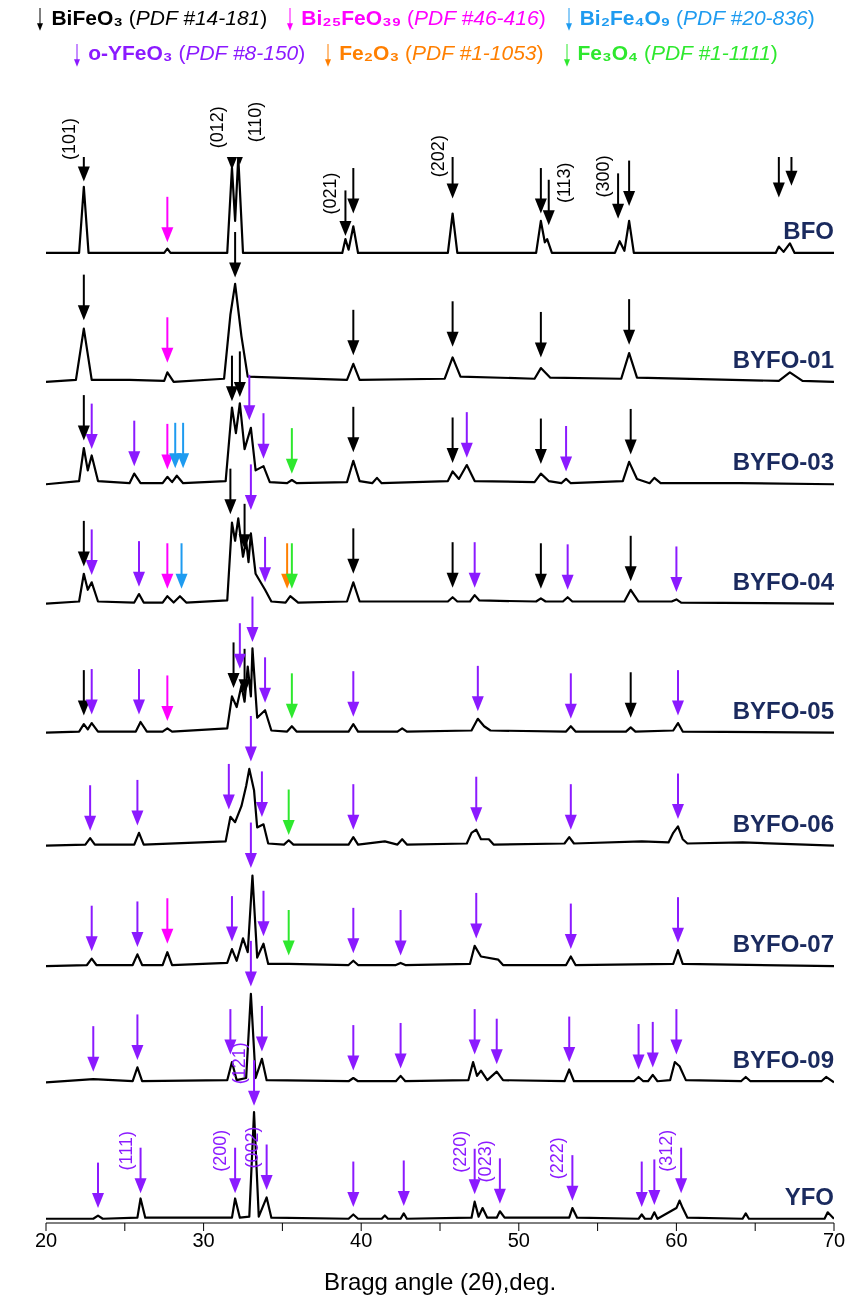 This screenshot has width=848, height=1300. I want to click on annotation: (101), so click(68, 139).